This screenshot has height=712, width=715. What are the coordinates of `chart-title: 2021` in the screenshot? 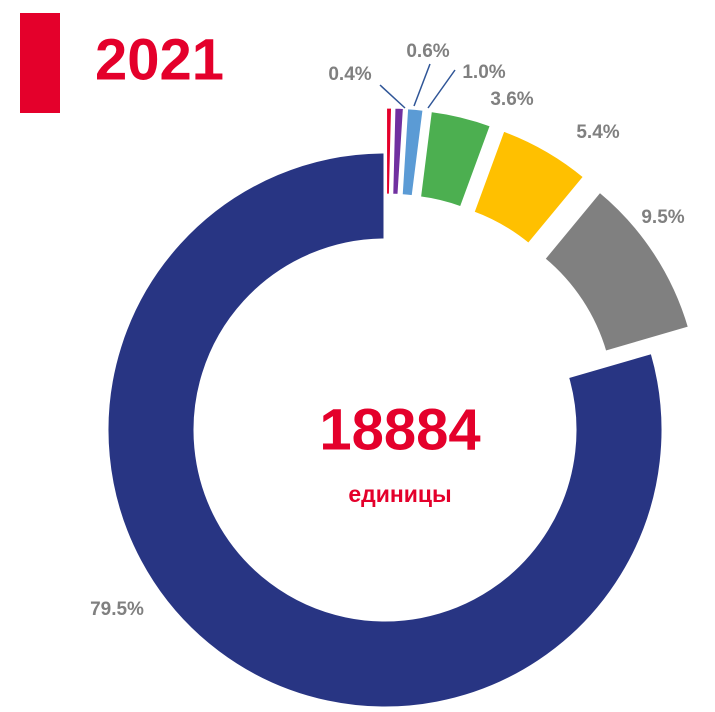 It's located at (159, 59).